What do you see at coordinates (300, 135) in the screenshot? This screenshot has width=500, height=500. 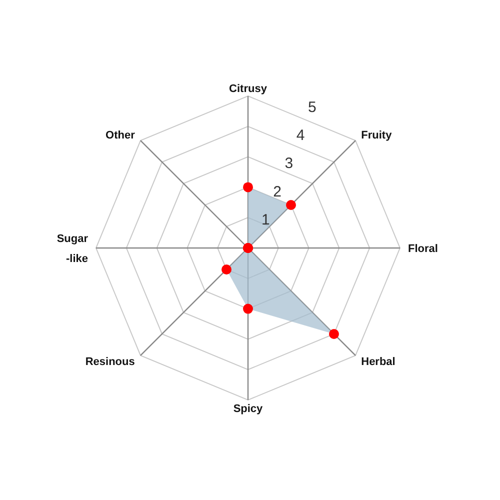 I see `y-tick-label: 4` at bounding box center [300, 135].